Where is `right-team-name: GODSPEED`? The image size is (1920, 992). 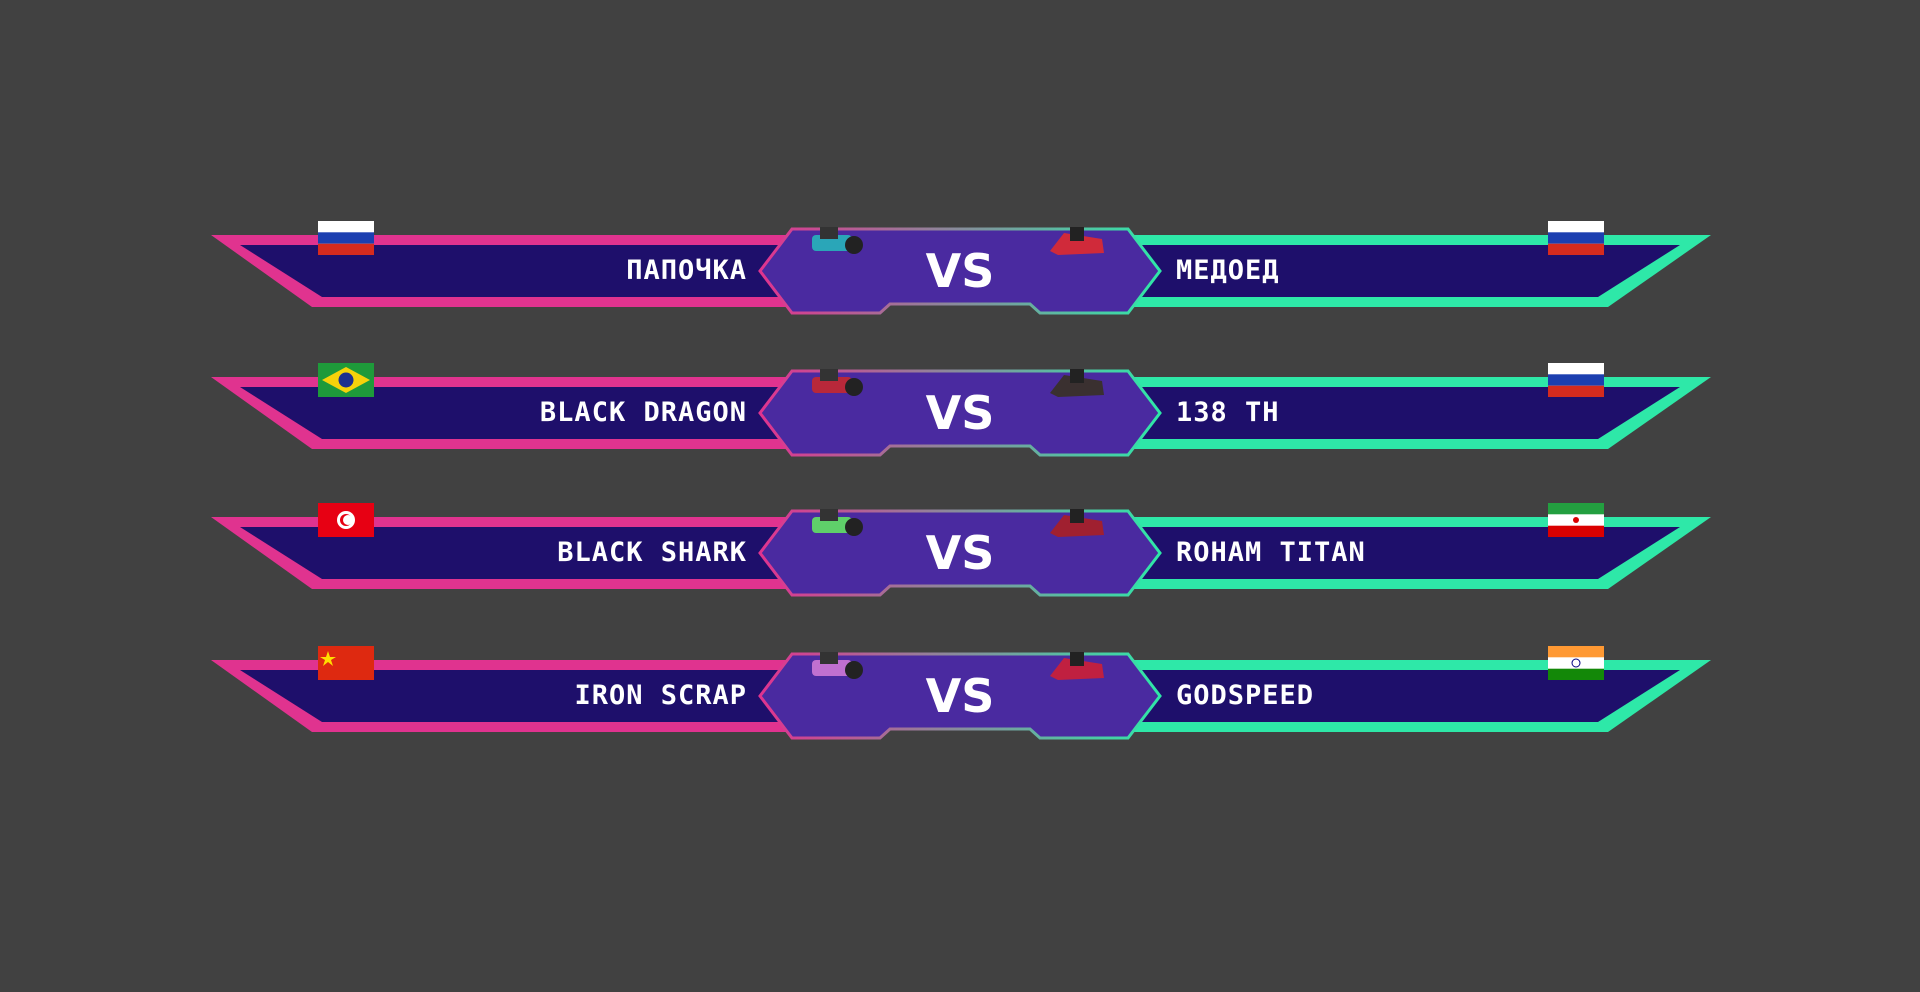 right-team-name: GODSPEED is located at coordinates (1245, 695).